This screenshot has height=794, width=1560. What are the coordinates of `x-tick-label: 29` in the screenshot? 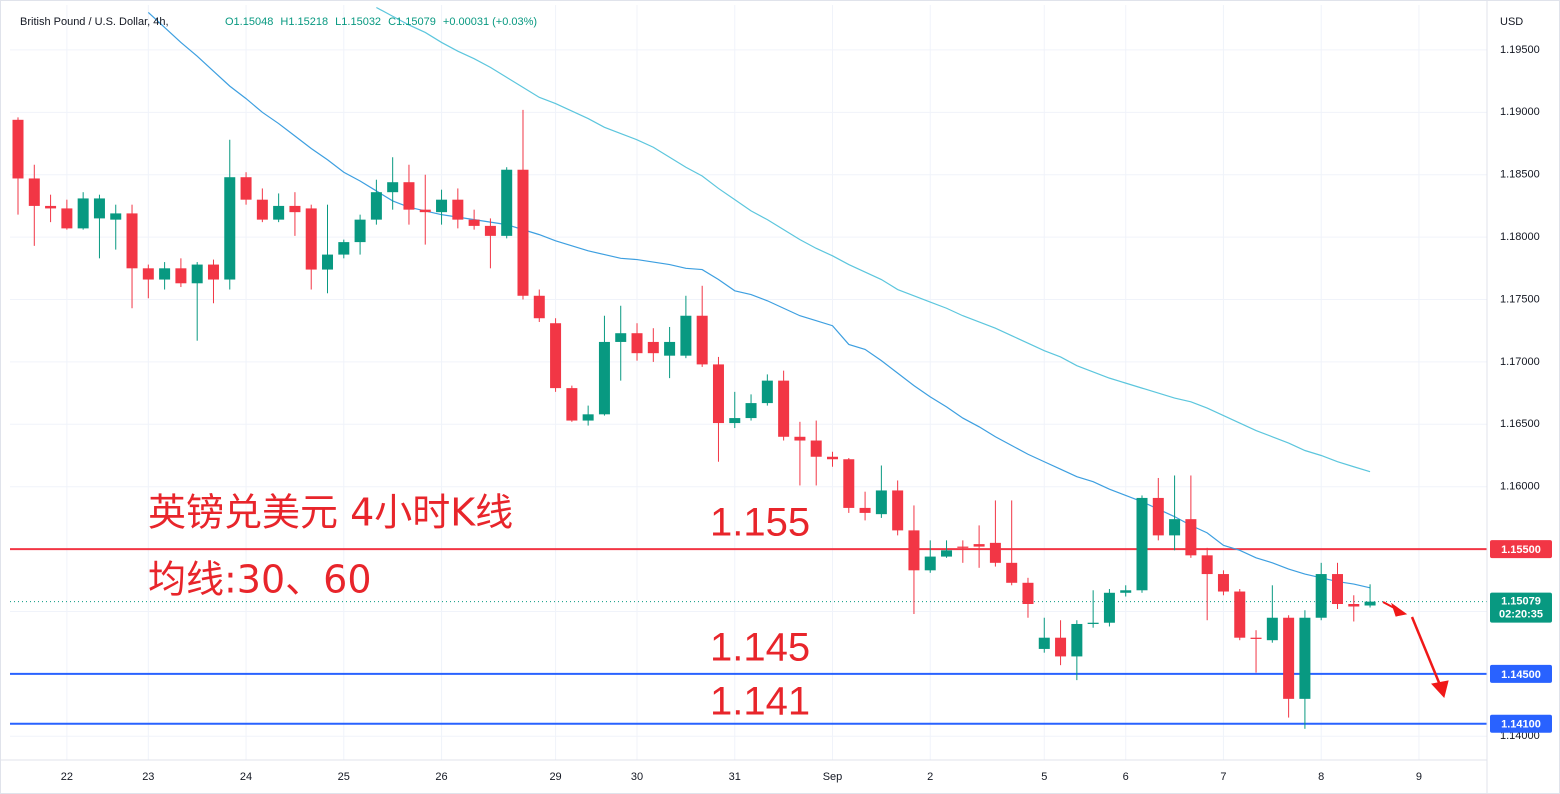 It's located at (555, 777).